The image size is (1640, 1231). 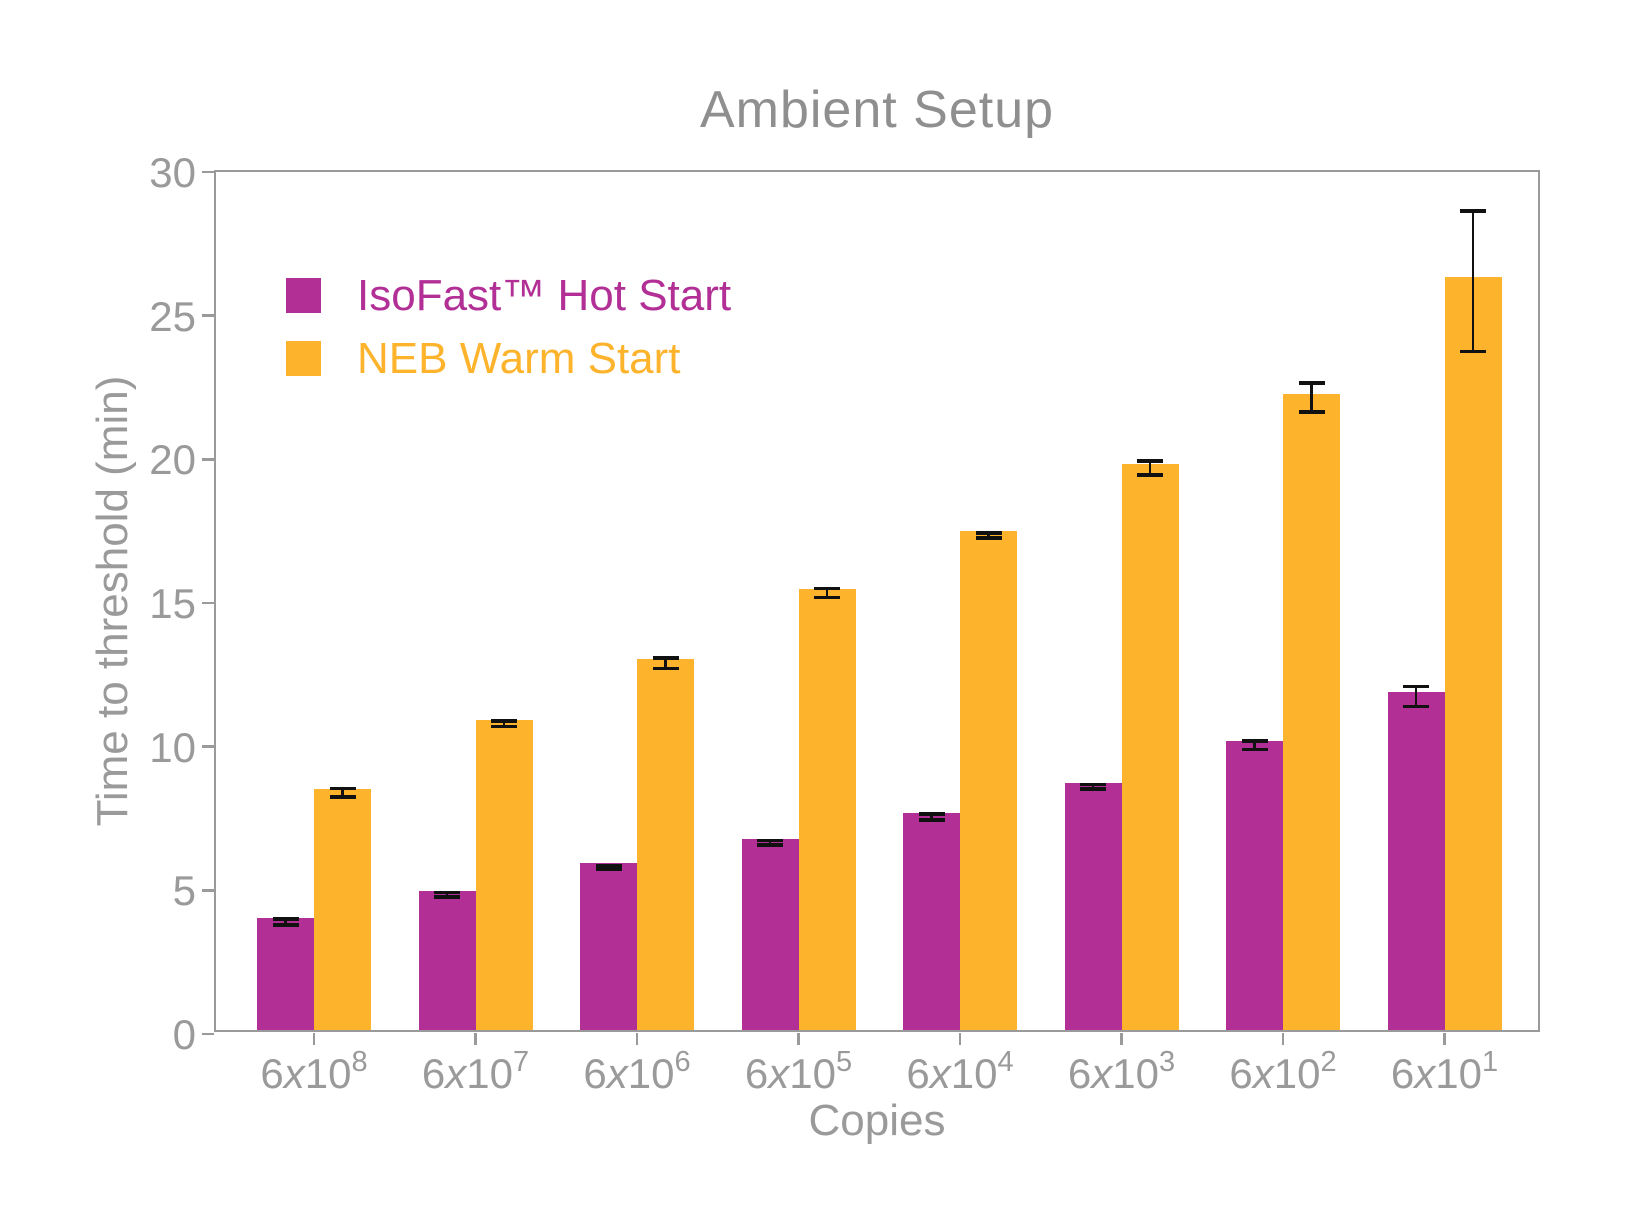 What do you see at coordinates (665, 663) in the screenshot?
I see `errorbar-neb-6x10^6-line` at bounding box center [665, 663].